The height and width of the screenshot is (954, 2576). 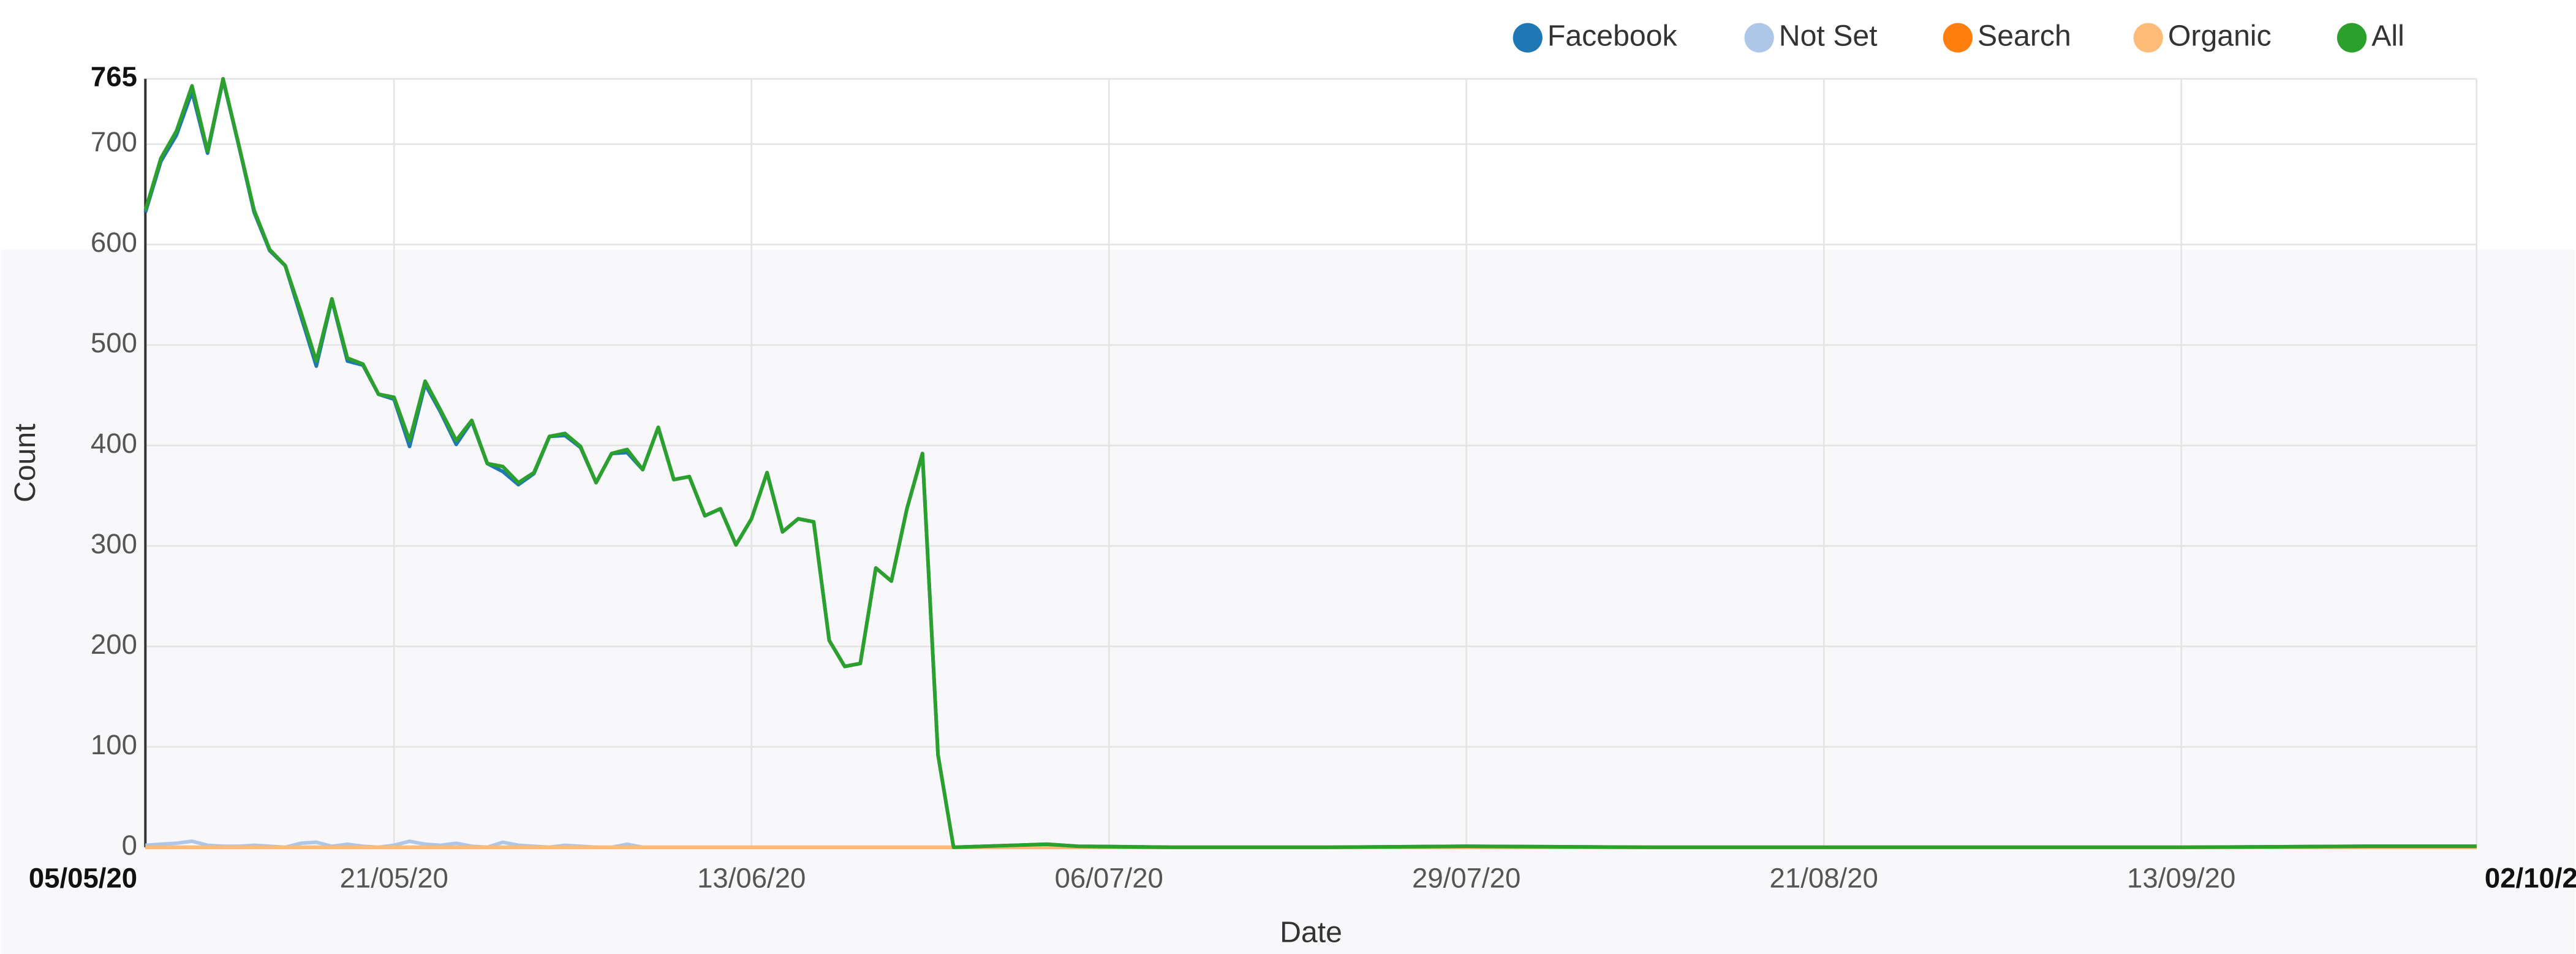 What do you see at coordinates (1466, 877) in the screenshot?
I see `x-tick-label: 29/07/20` at bounding box center [1466, 877].